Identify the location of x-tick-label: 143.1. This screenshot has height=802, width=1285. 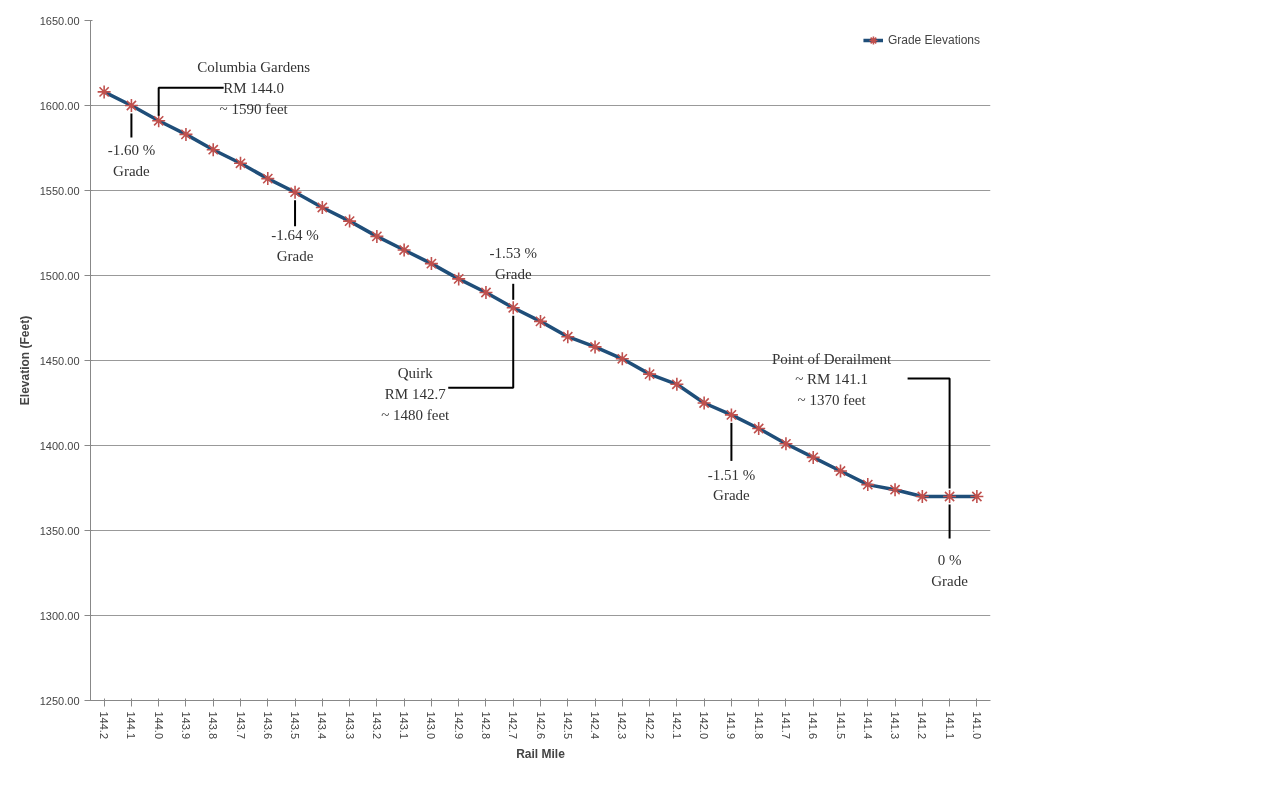
(404, 725).